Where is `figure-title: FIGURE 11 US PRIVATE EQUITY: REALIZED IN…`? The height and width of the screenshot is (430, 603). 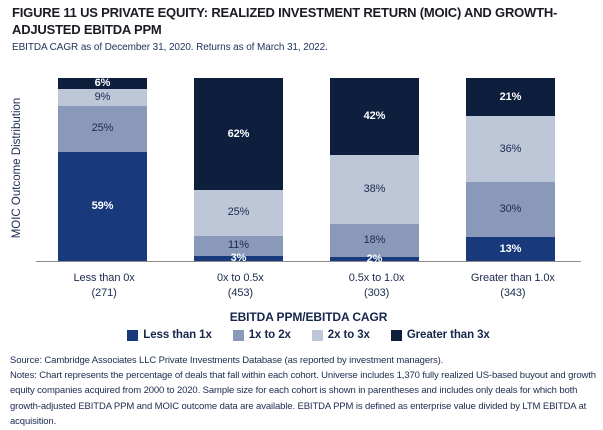
figure-title: FIGURE 11 US PRIVATE EQUITY: REALIZED IN… is located at coordinates (285, 21).